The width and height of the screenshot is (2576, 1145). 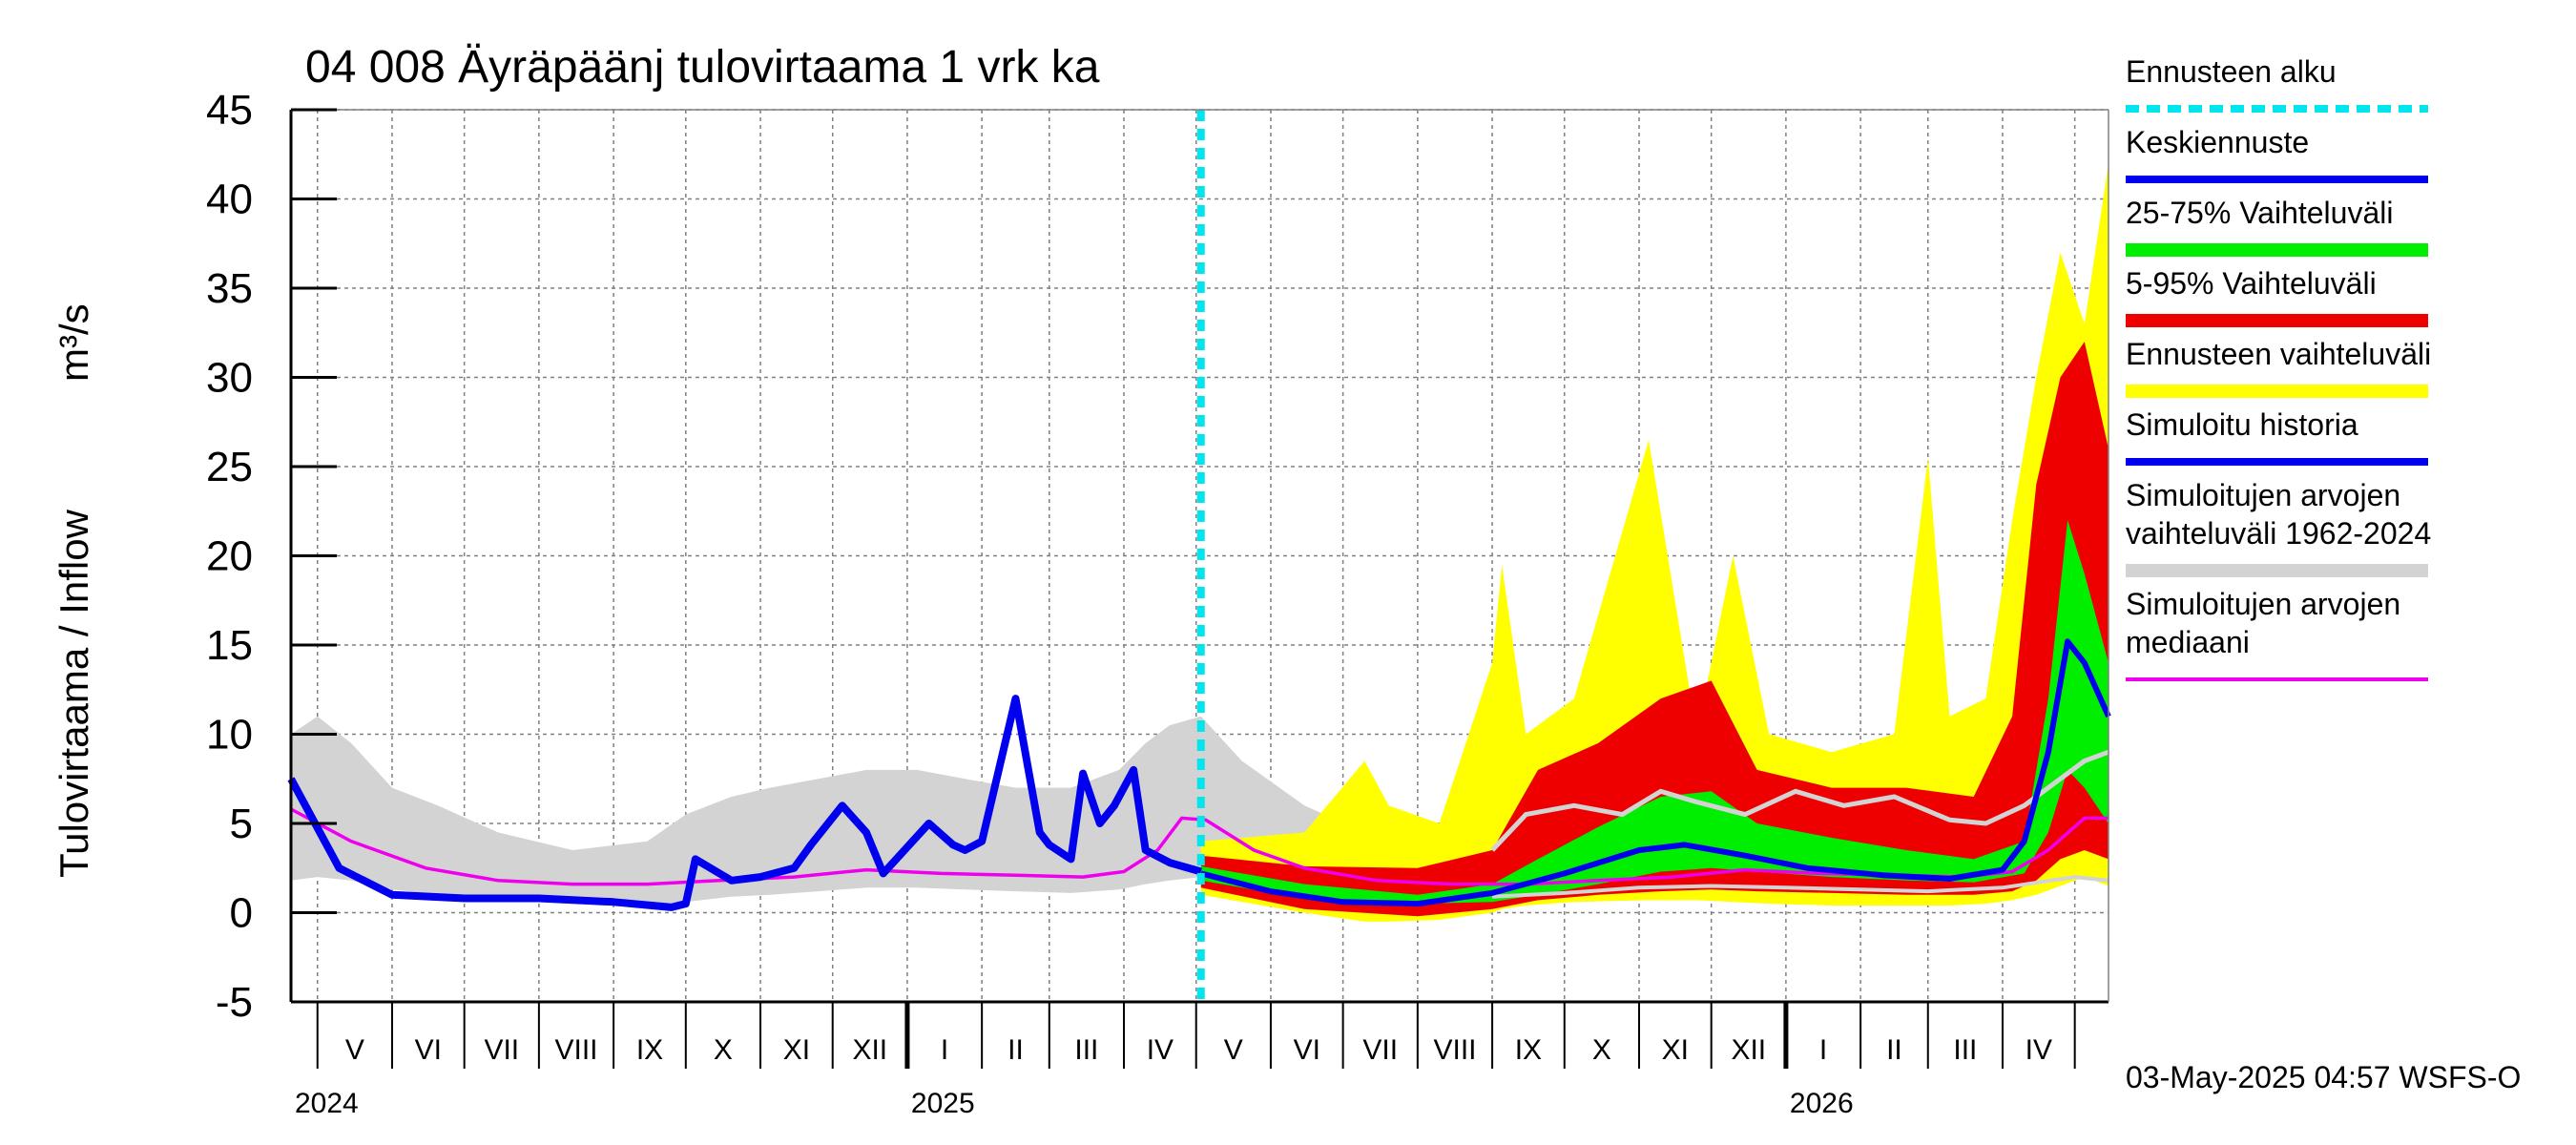 What do you see at coordinates (943, 1103) in the screenshot?
I see `x-year-label: 2025` at bounding box center [943, 1103].